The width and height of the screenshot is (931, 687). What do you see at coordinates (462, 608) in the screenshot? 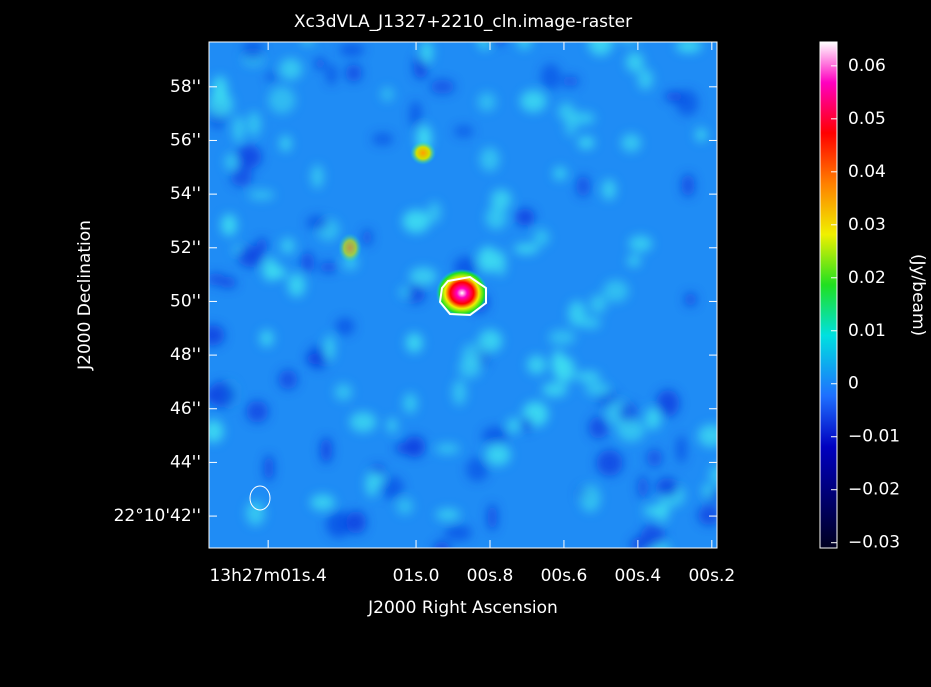
I see `x-axis-label: J2000 Right Ascension` at bounding box center [462, 608].